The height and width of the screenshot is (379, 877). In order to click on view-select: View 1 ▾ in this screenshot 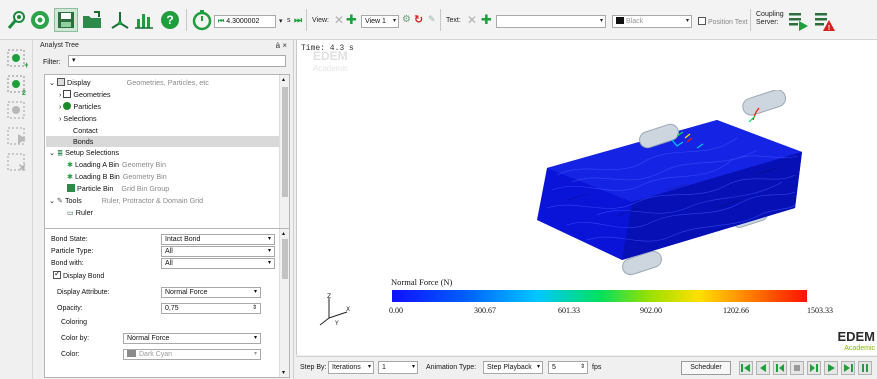, I will do `click(380, 21)`.